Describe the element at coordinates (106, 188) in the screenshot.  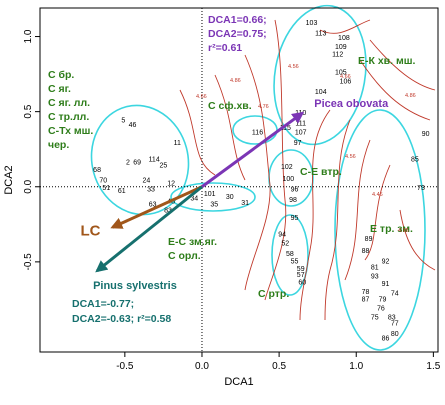
I see `site-label: 51` at that location.